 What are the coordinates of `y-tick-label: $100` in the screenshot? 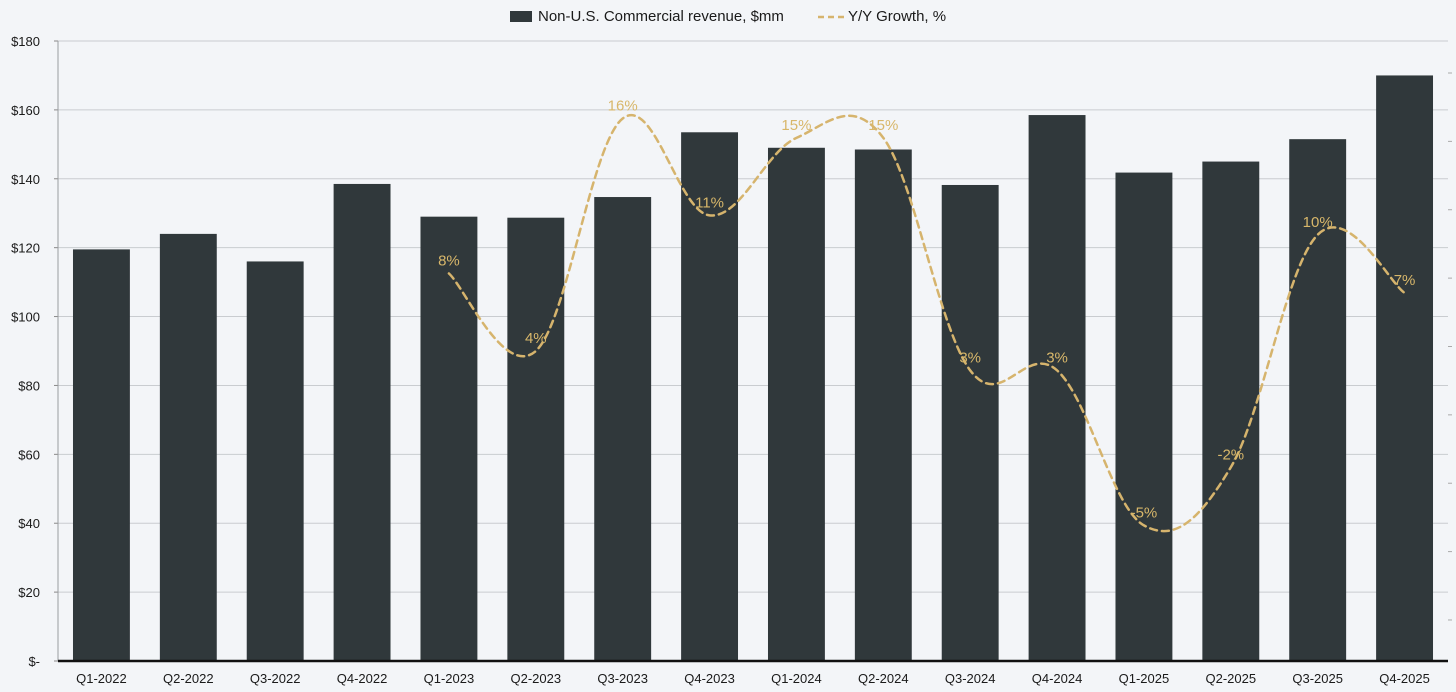 It's located at (25, 317).